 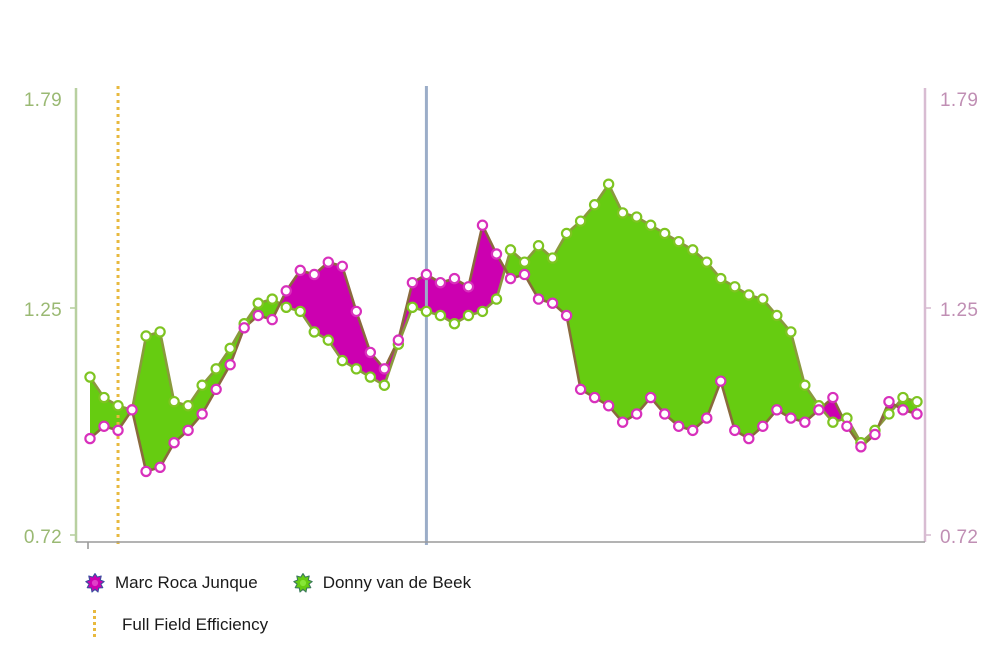 What do you see at coordinates (186, 582) in the screenshot?
I see `legend-label-marc-roca-junque: Marc Roca Junque` at bounding box center [186, 582].